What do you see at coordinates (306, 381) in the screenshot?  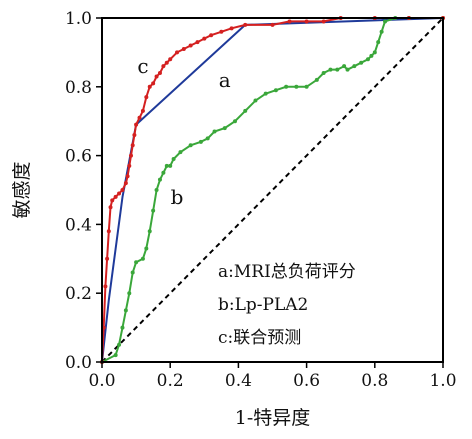 I see `x-tick-label: 0.6` at bounding box center [306, 381].